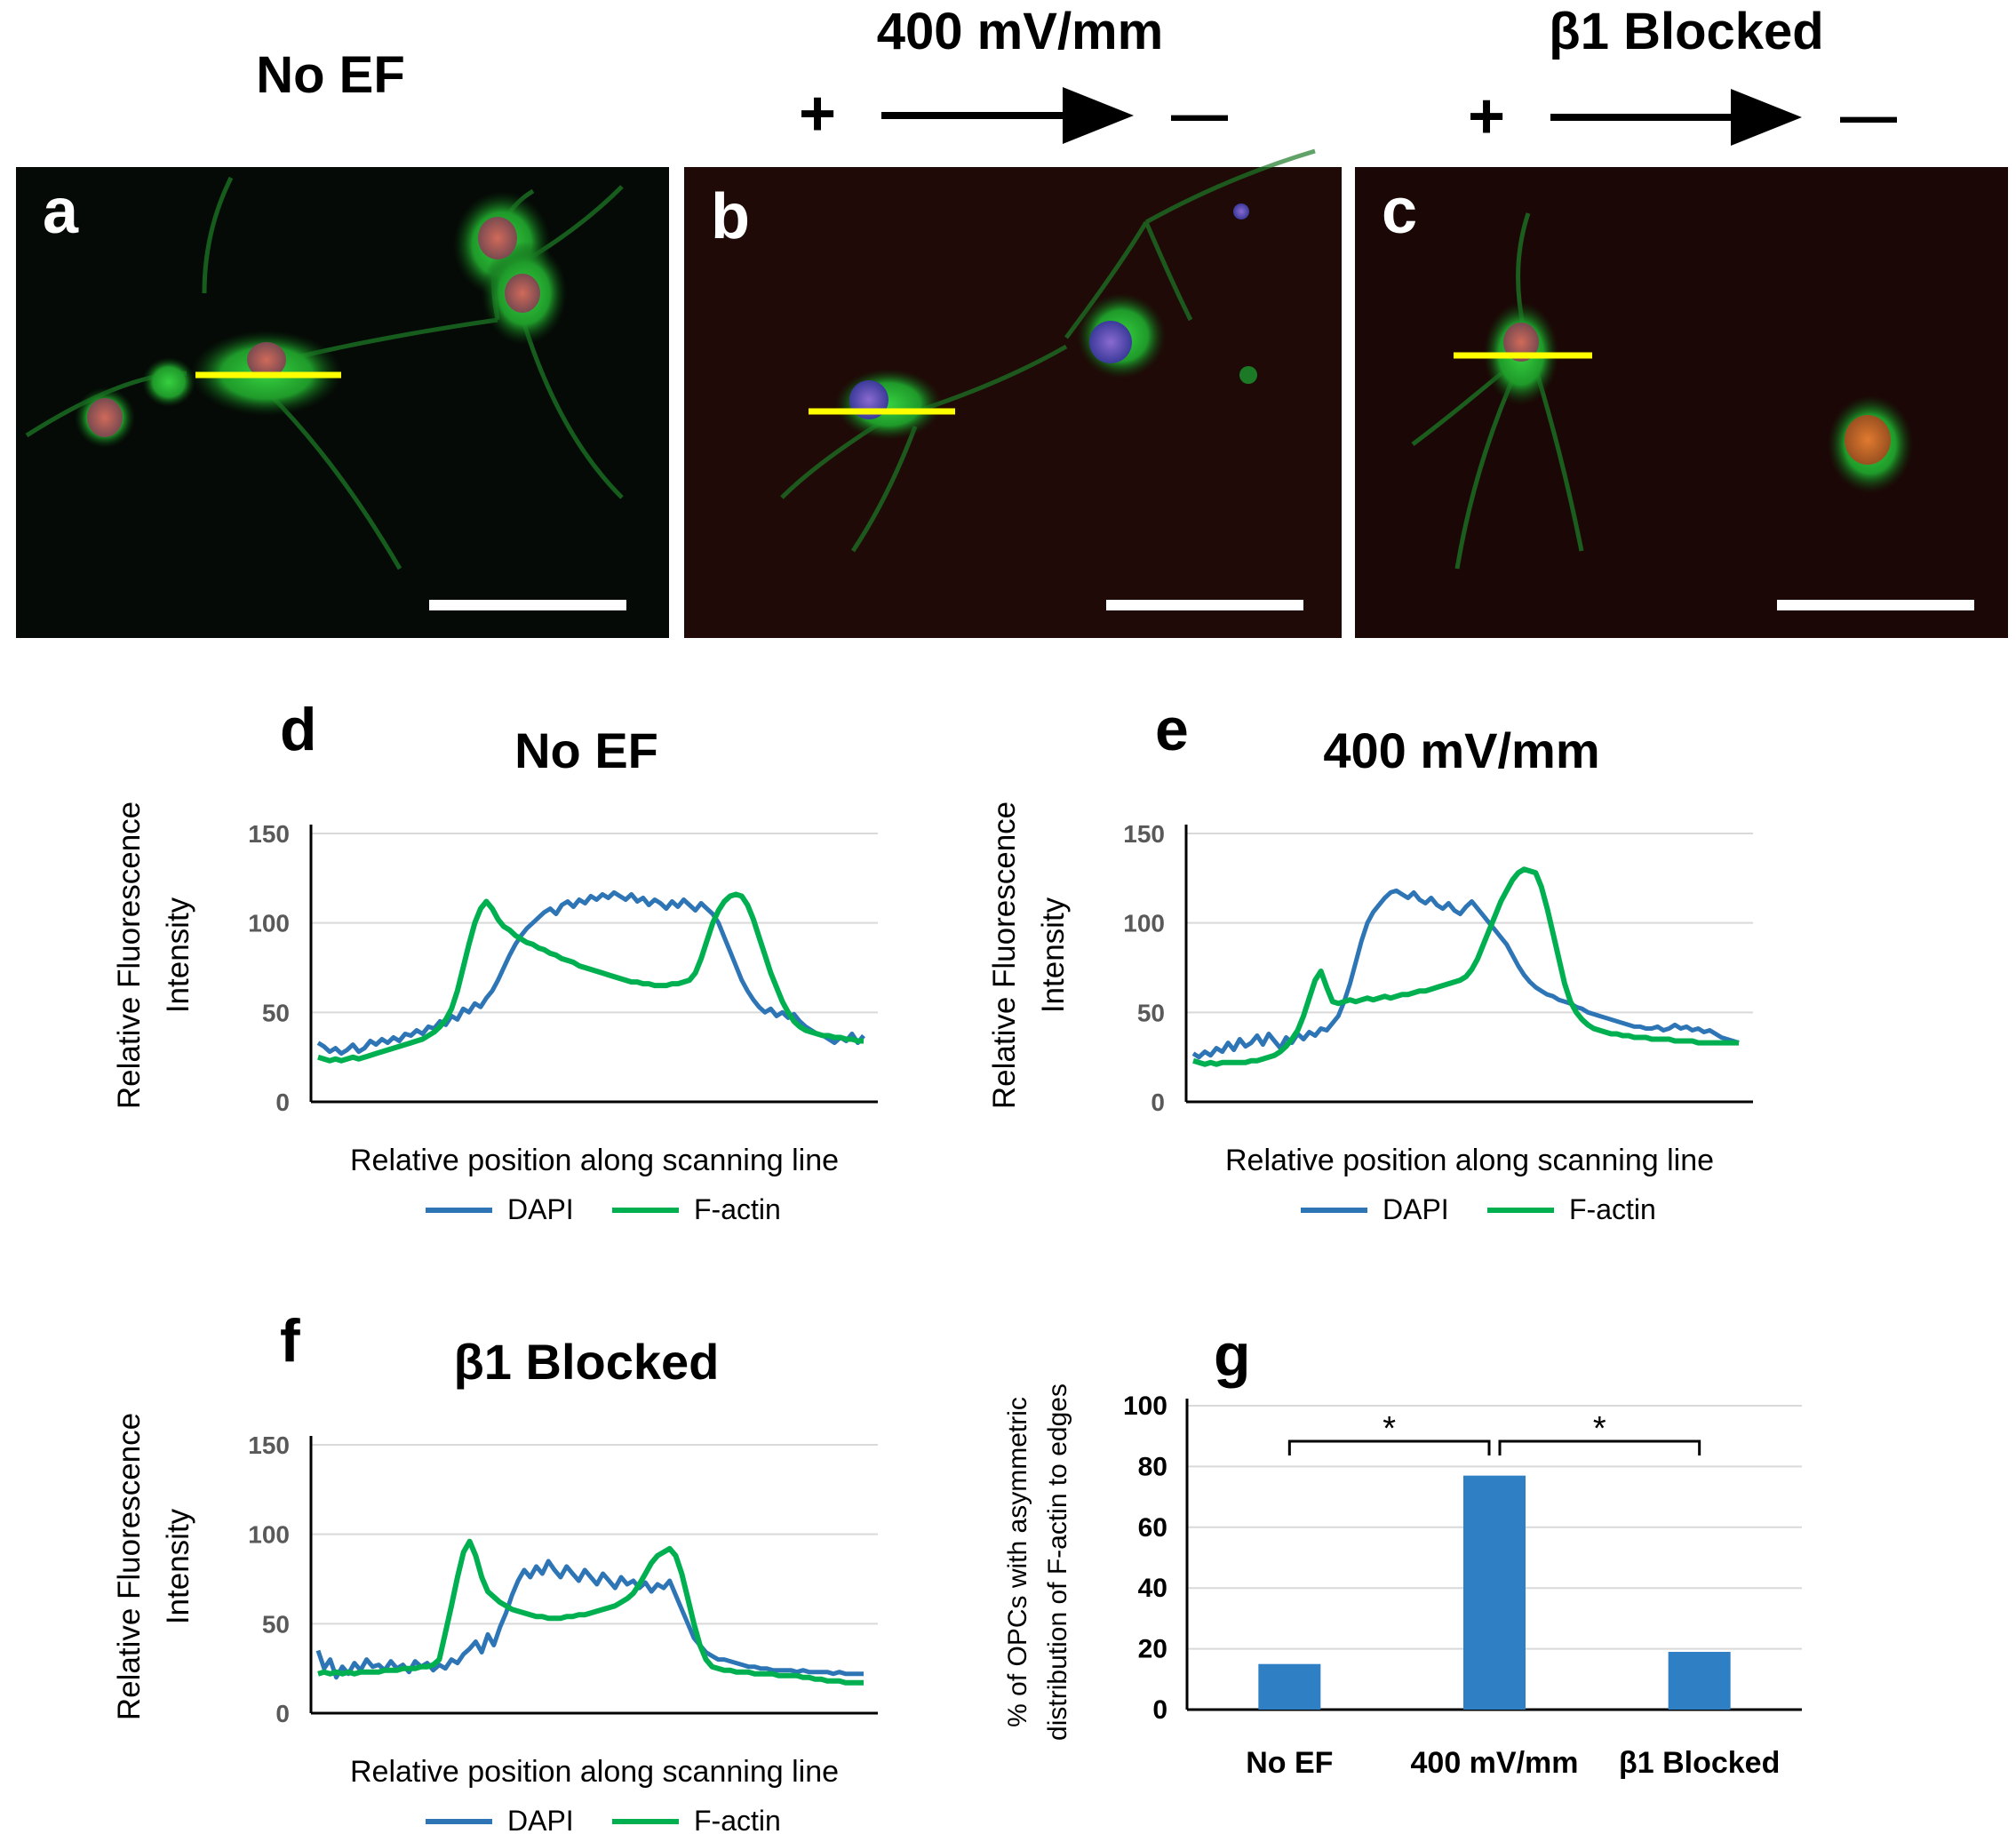  Describe the element at coordinates (1018, 1562) in the screenshot. I see `y-axis-label: % of OPCs with asymmetric` at that location.